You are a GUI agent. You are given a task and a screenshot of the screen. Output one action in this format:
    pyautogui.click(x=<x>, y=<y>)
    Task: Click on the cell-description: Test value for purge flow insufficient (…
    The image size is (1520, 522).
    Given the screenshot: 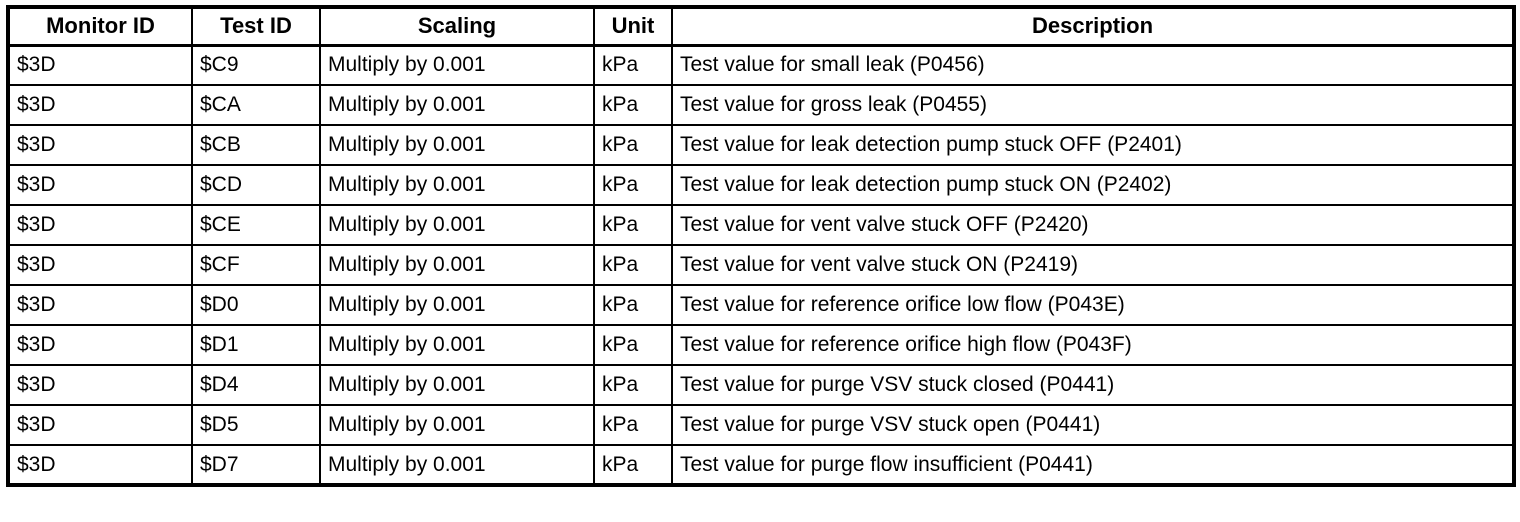 What is the action you would take?
    pyautogui.click(x=1093, y=465)
    